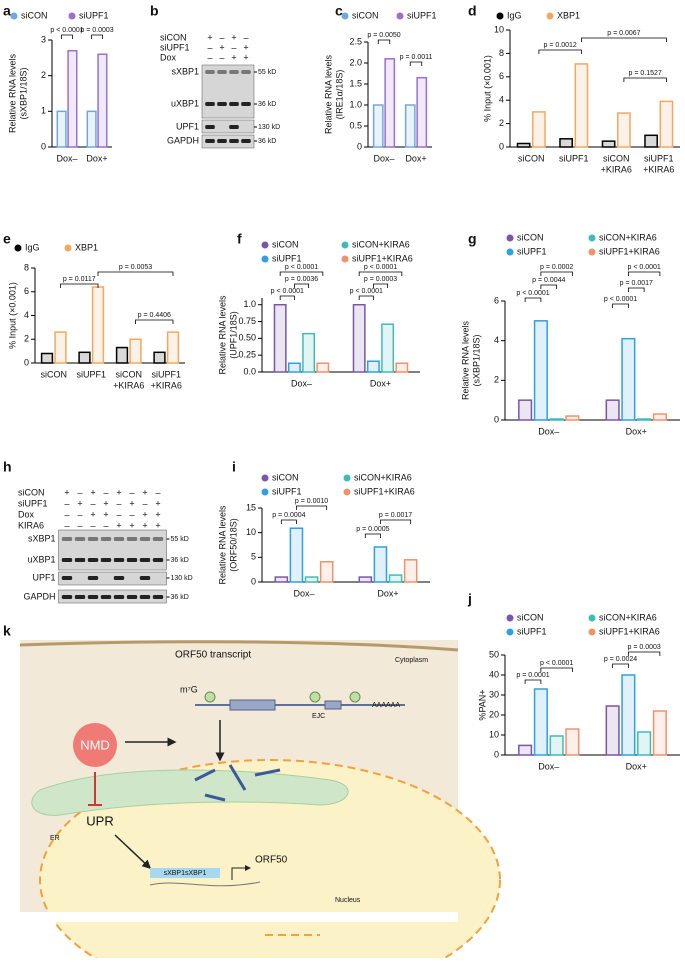 The width and height of the screenshot is (685, 963). I want to click on x-tick-label: +KIRA6, so click(166, 385).